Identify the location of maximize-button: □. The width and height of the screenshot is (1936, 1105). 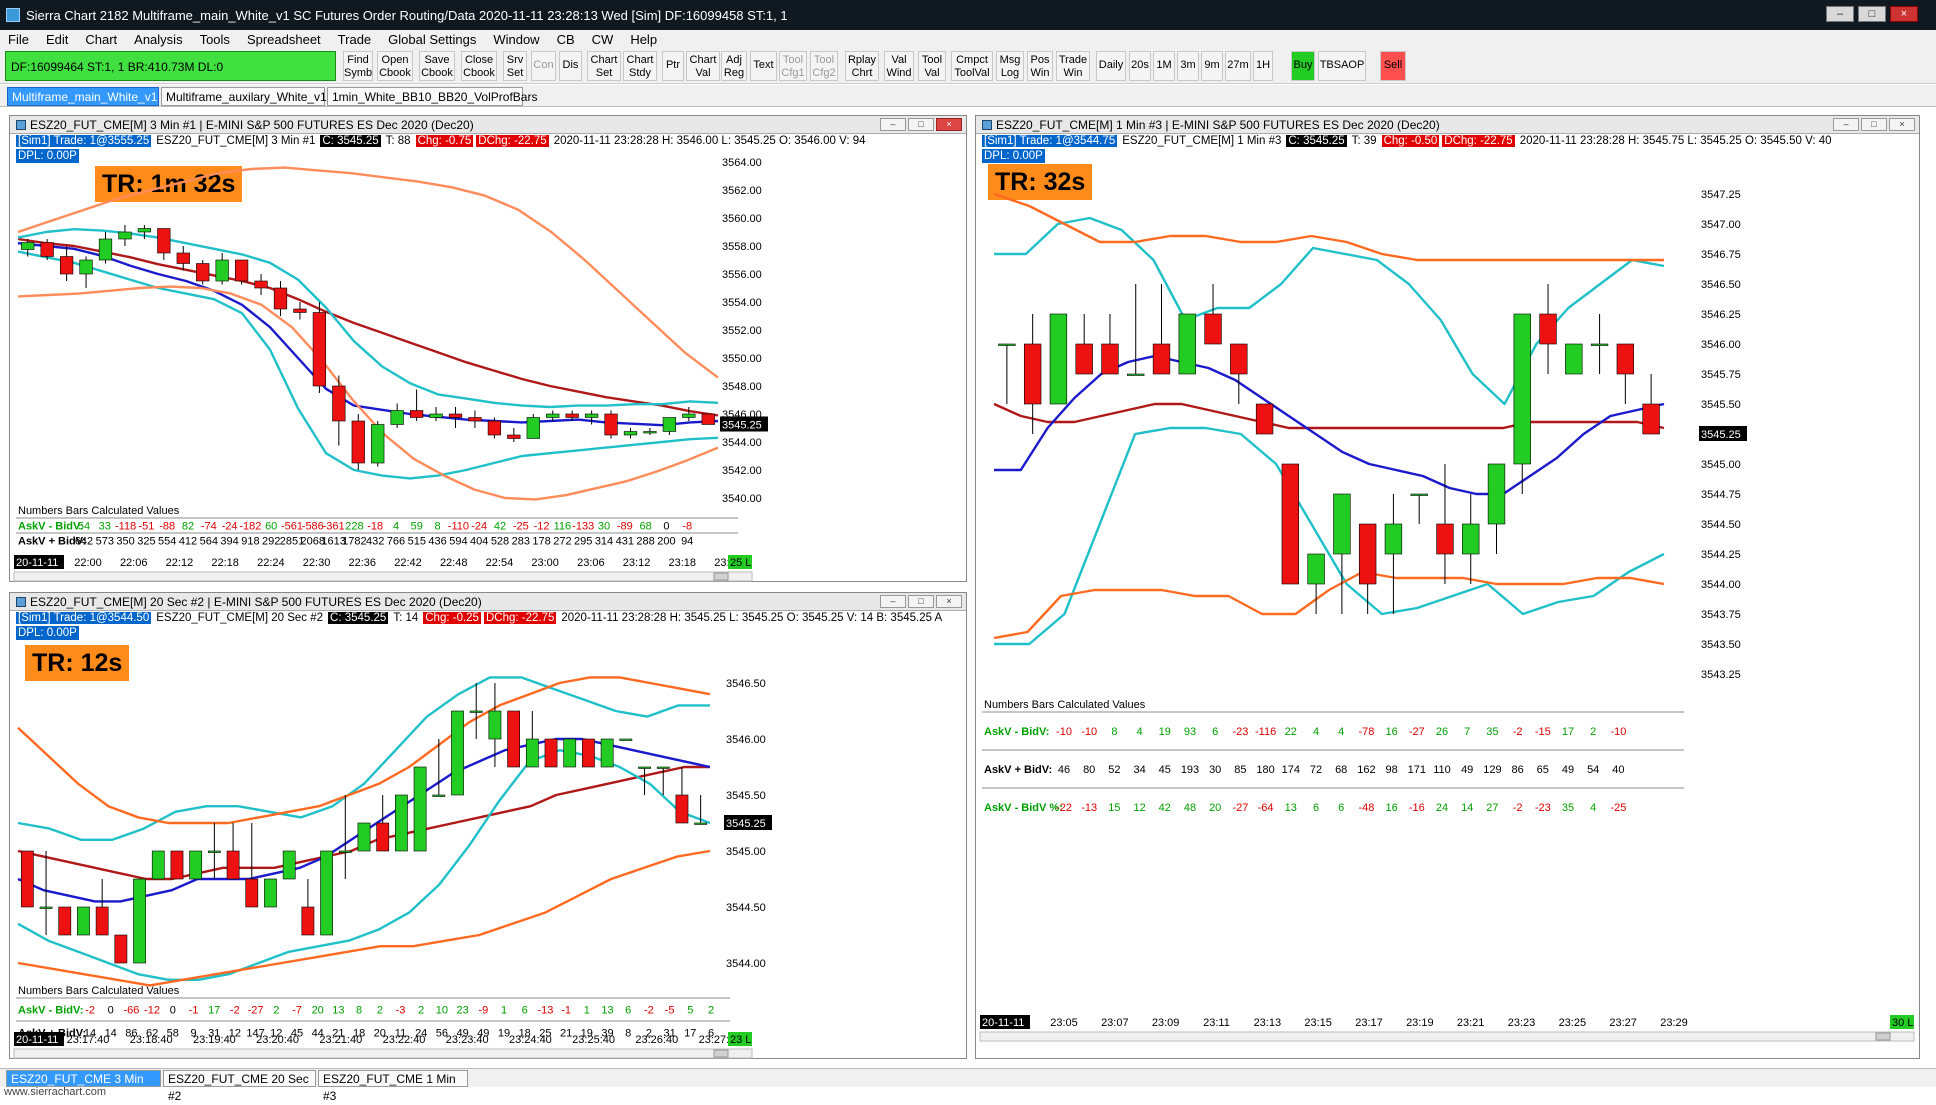
(1872, 14).